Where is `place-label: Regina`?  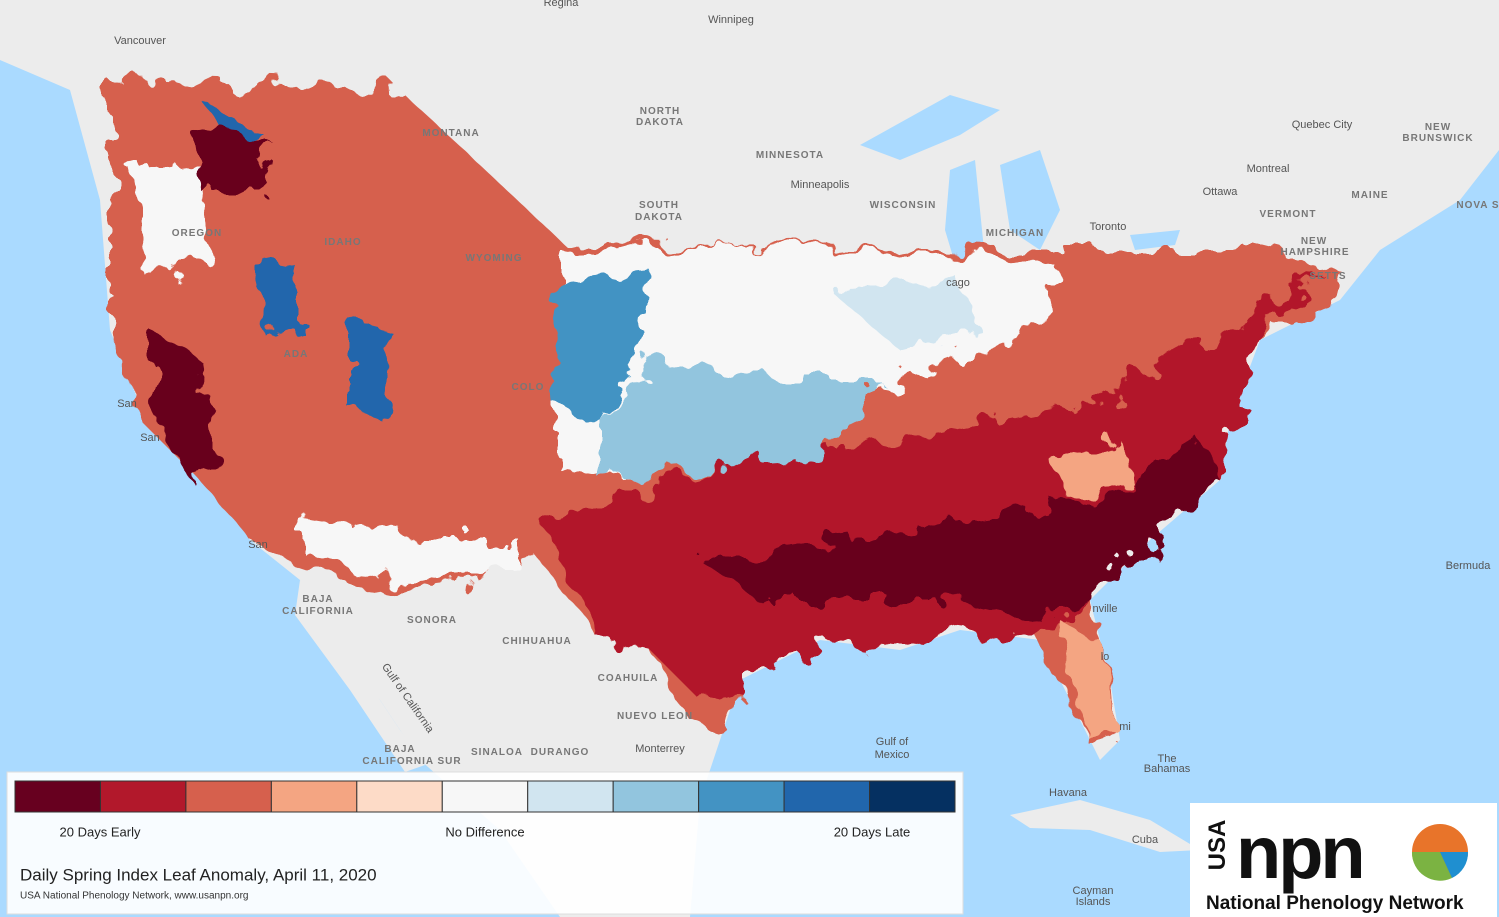
place-label: Regina is located at coordinates (562, 4).